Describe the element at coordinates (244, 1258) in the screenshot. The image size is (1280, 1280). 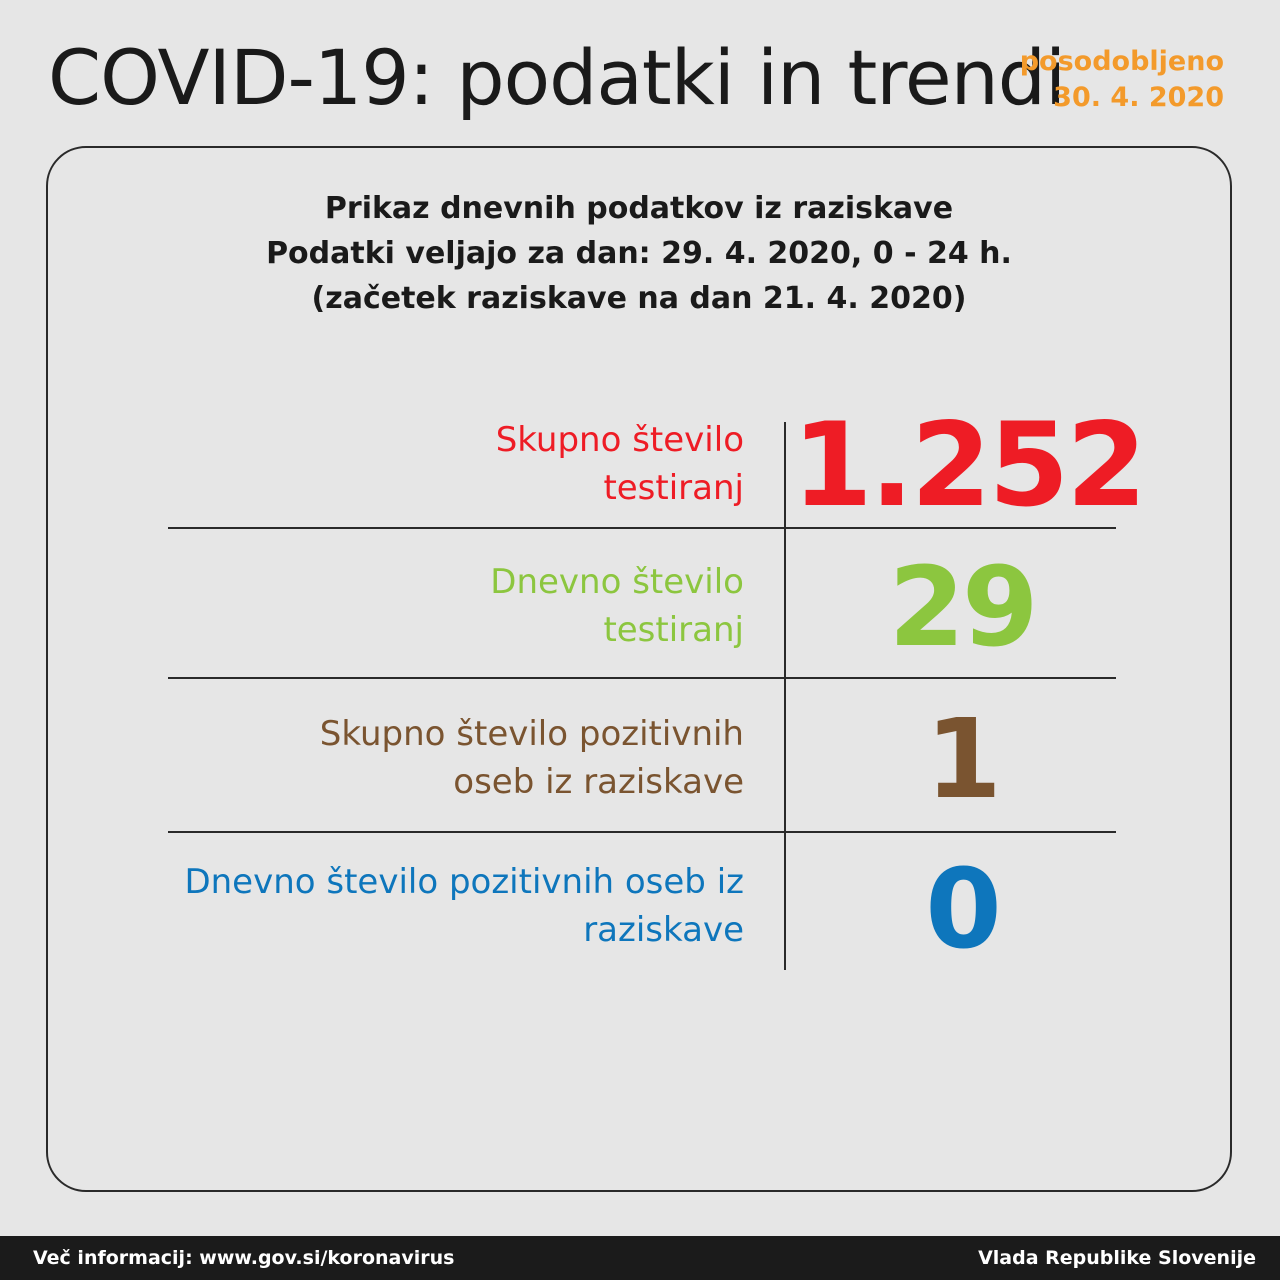
I see `footer-info-link: Več informacij: www.gov.si/koronavirus` at that location.